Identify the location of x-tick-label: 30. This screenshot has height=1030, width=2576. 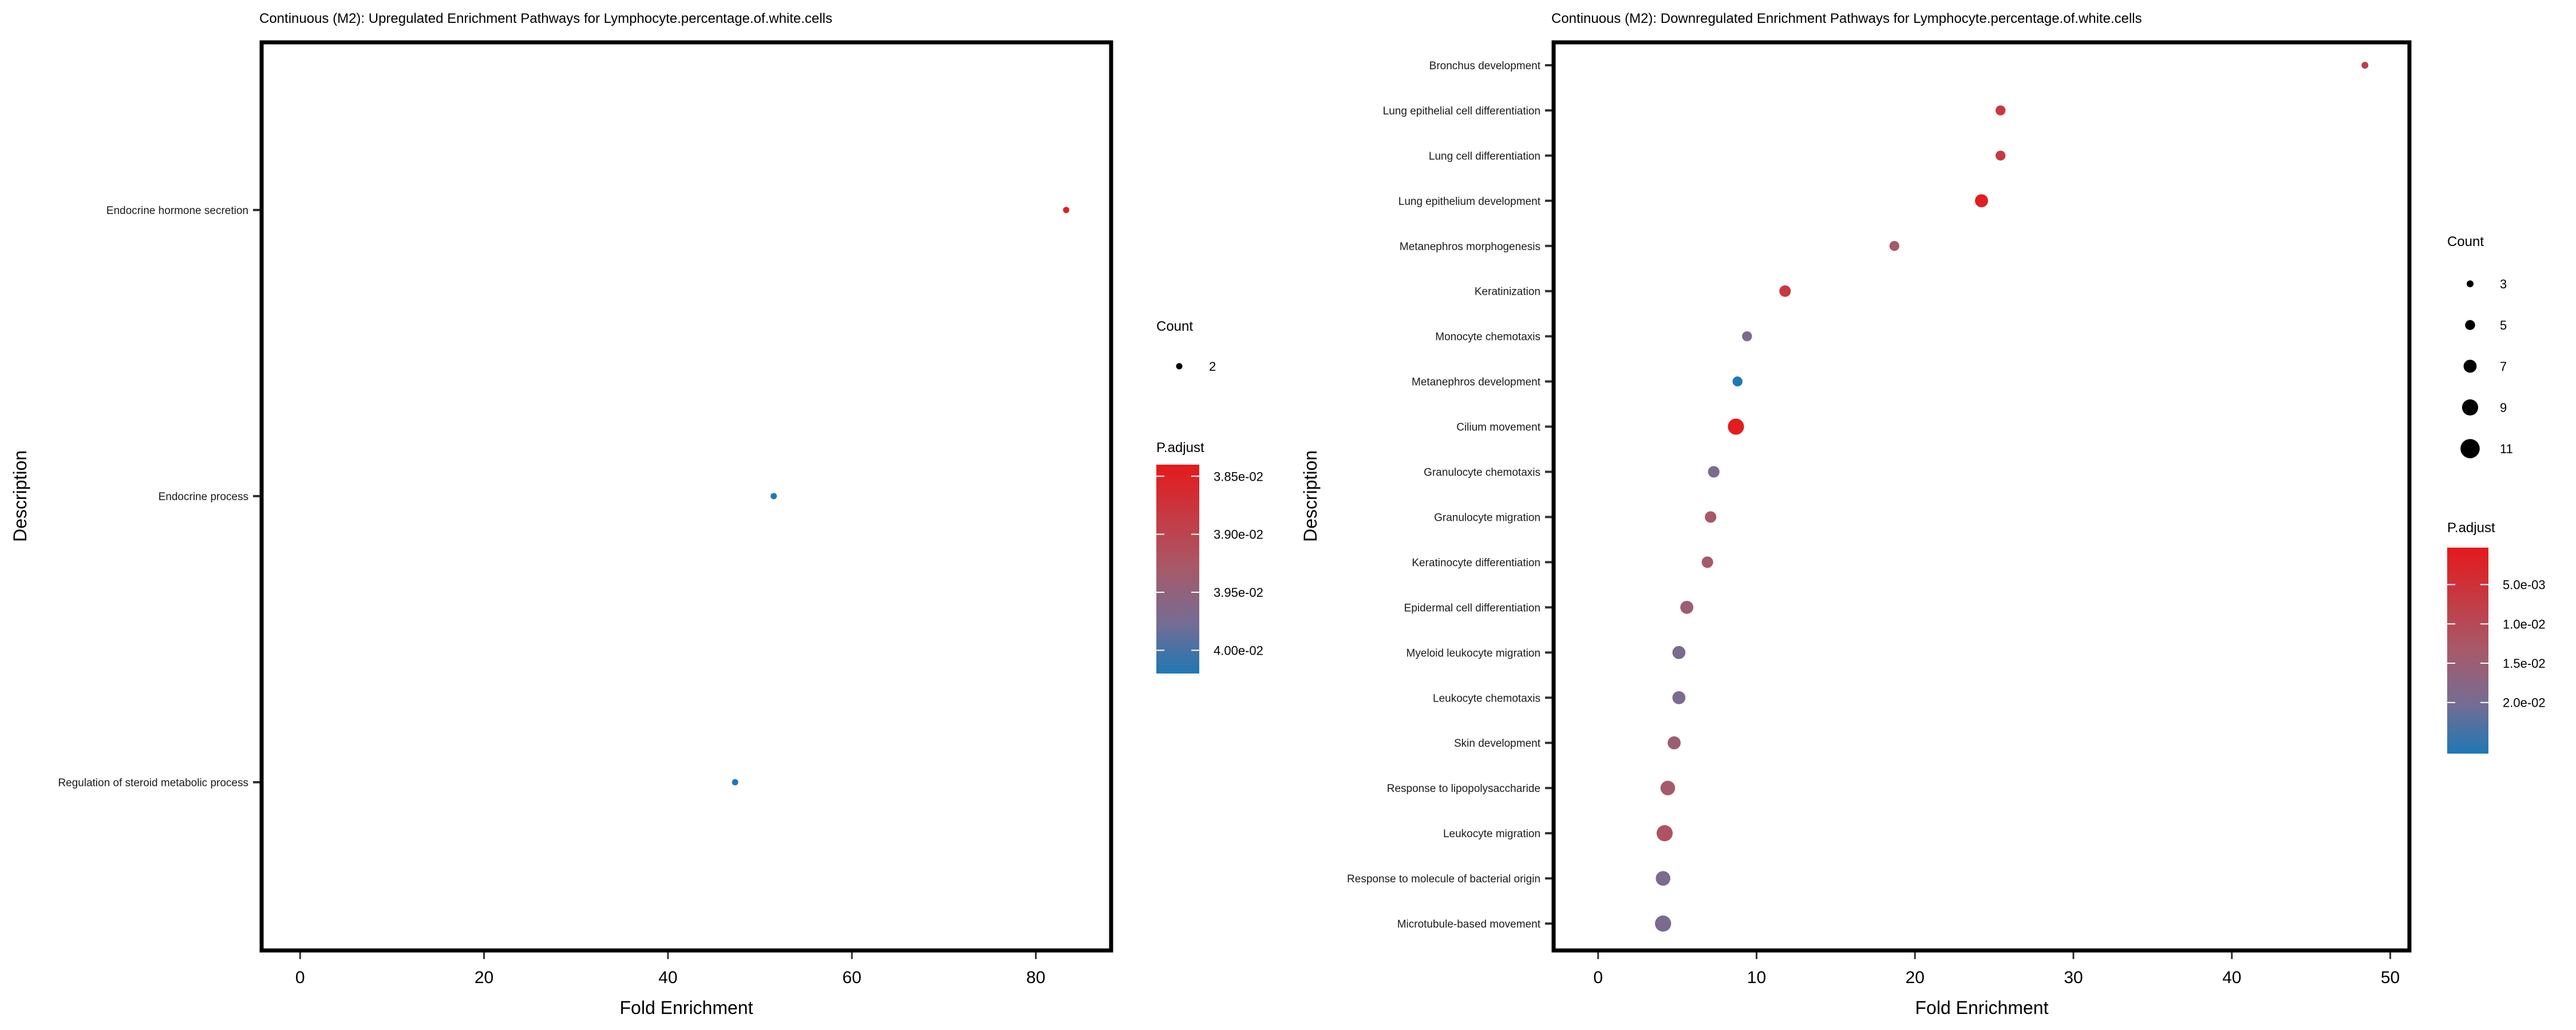
(2073, 977).